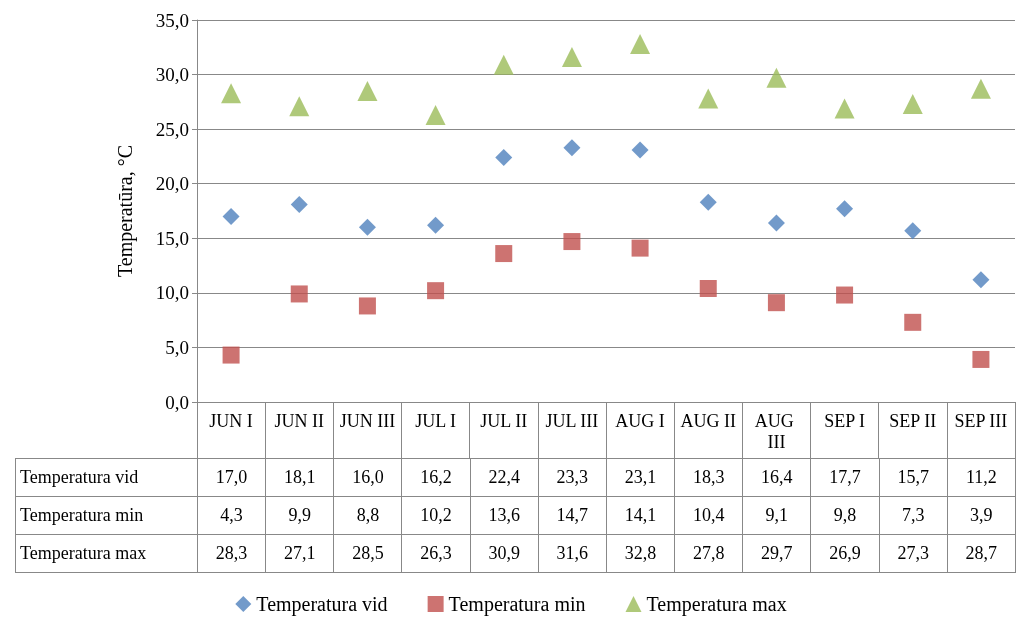  Describe the element at coordinates (172, 75) in the screenshot. I see `y-tick-label: 30,0` at that location.